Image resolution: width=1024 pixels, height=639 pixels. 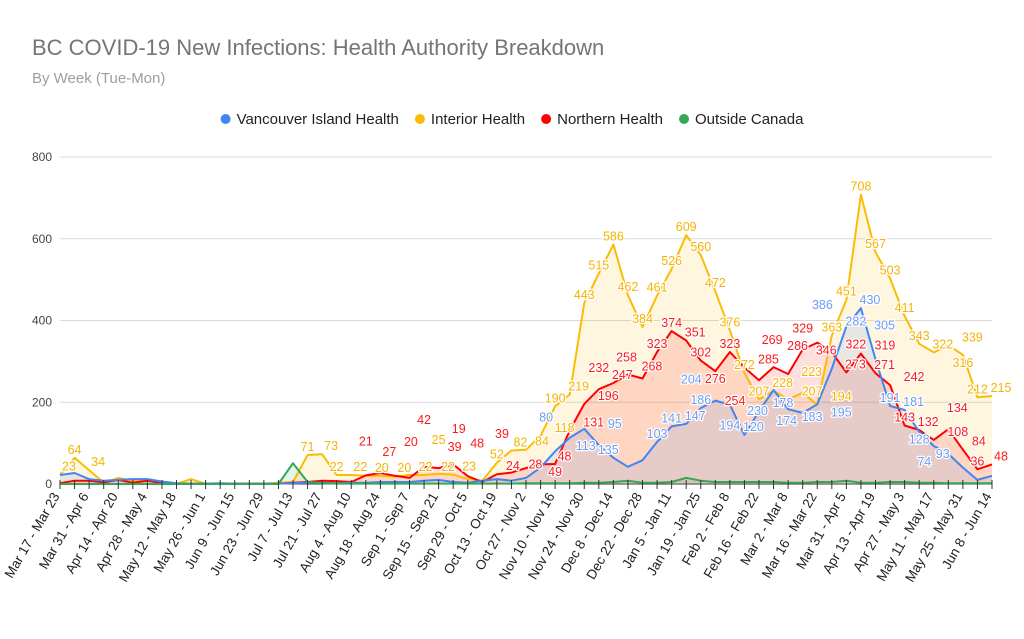 What do you see at coordinates (671, 261) in the screenshot?
I see `data-label-interior-health: 526` at bounding box center [671, 261].